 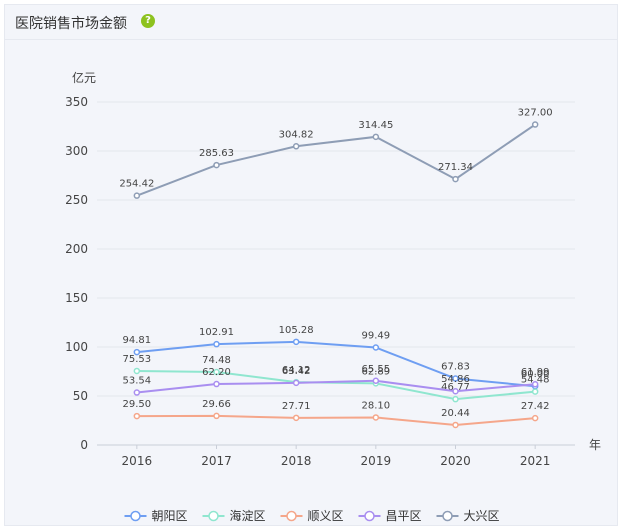 I want to click on y-axis-title: 亿元, so click(x=84, y=77).